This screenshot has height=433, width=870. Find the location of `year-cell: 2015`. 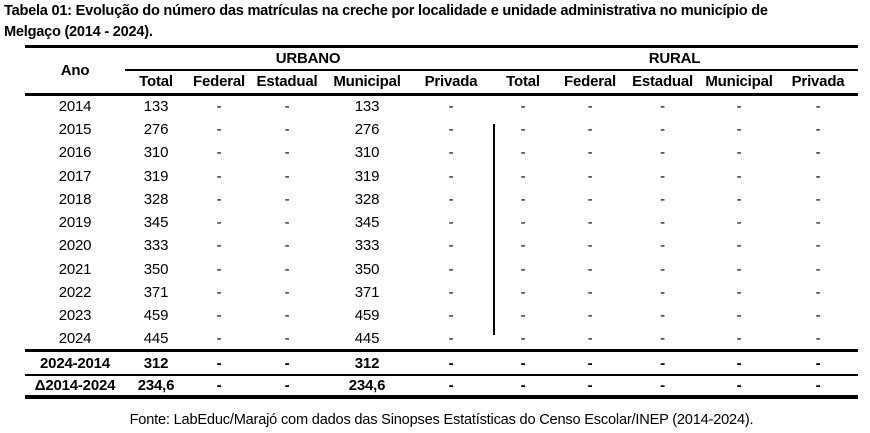

year-cell: 2015 is located at coordinates (75, 129).